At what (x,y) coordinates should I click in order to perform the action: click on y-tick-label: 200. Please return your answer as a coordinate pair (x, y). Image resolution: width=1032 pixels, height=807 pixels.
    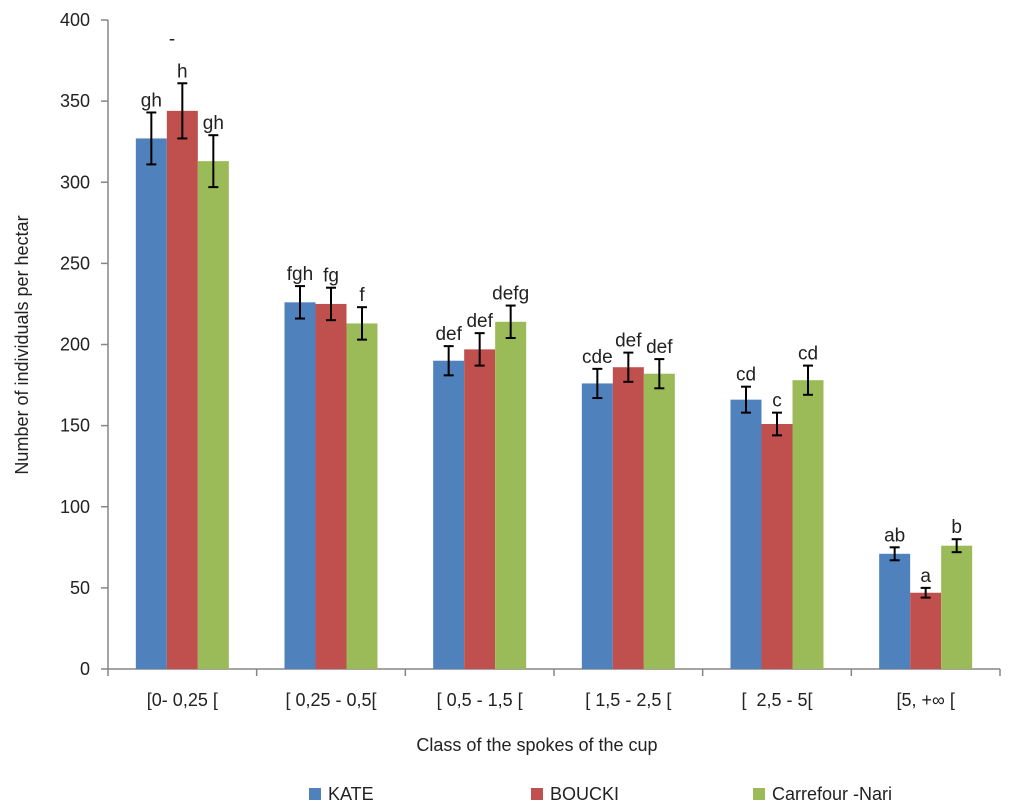
    Looking at the image, I should click on (75, 345).